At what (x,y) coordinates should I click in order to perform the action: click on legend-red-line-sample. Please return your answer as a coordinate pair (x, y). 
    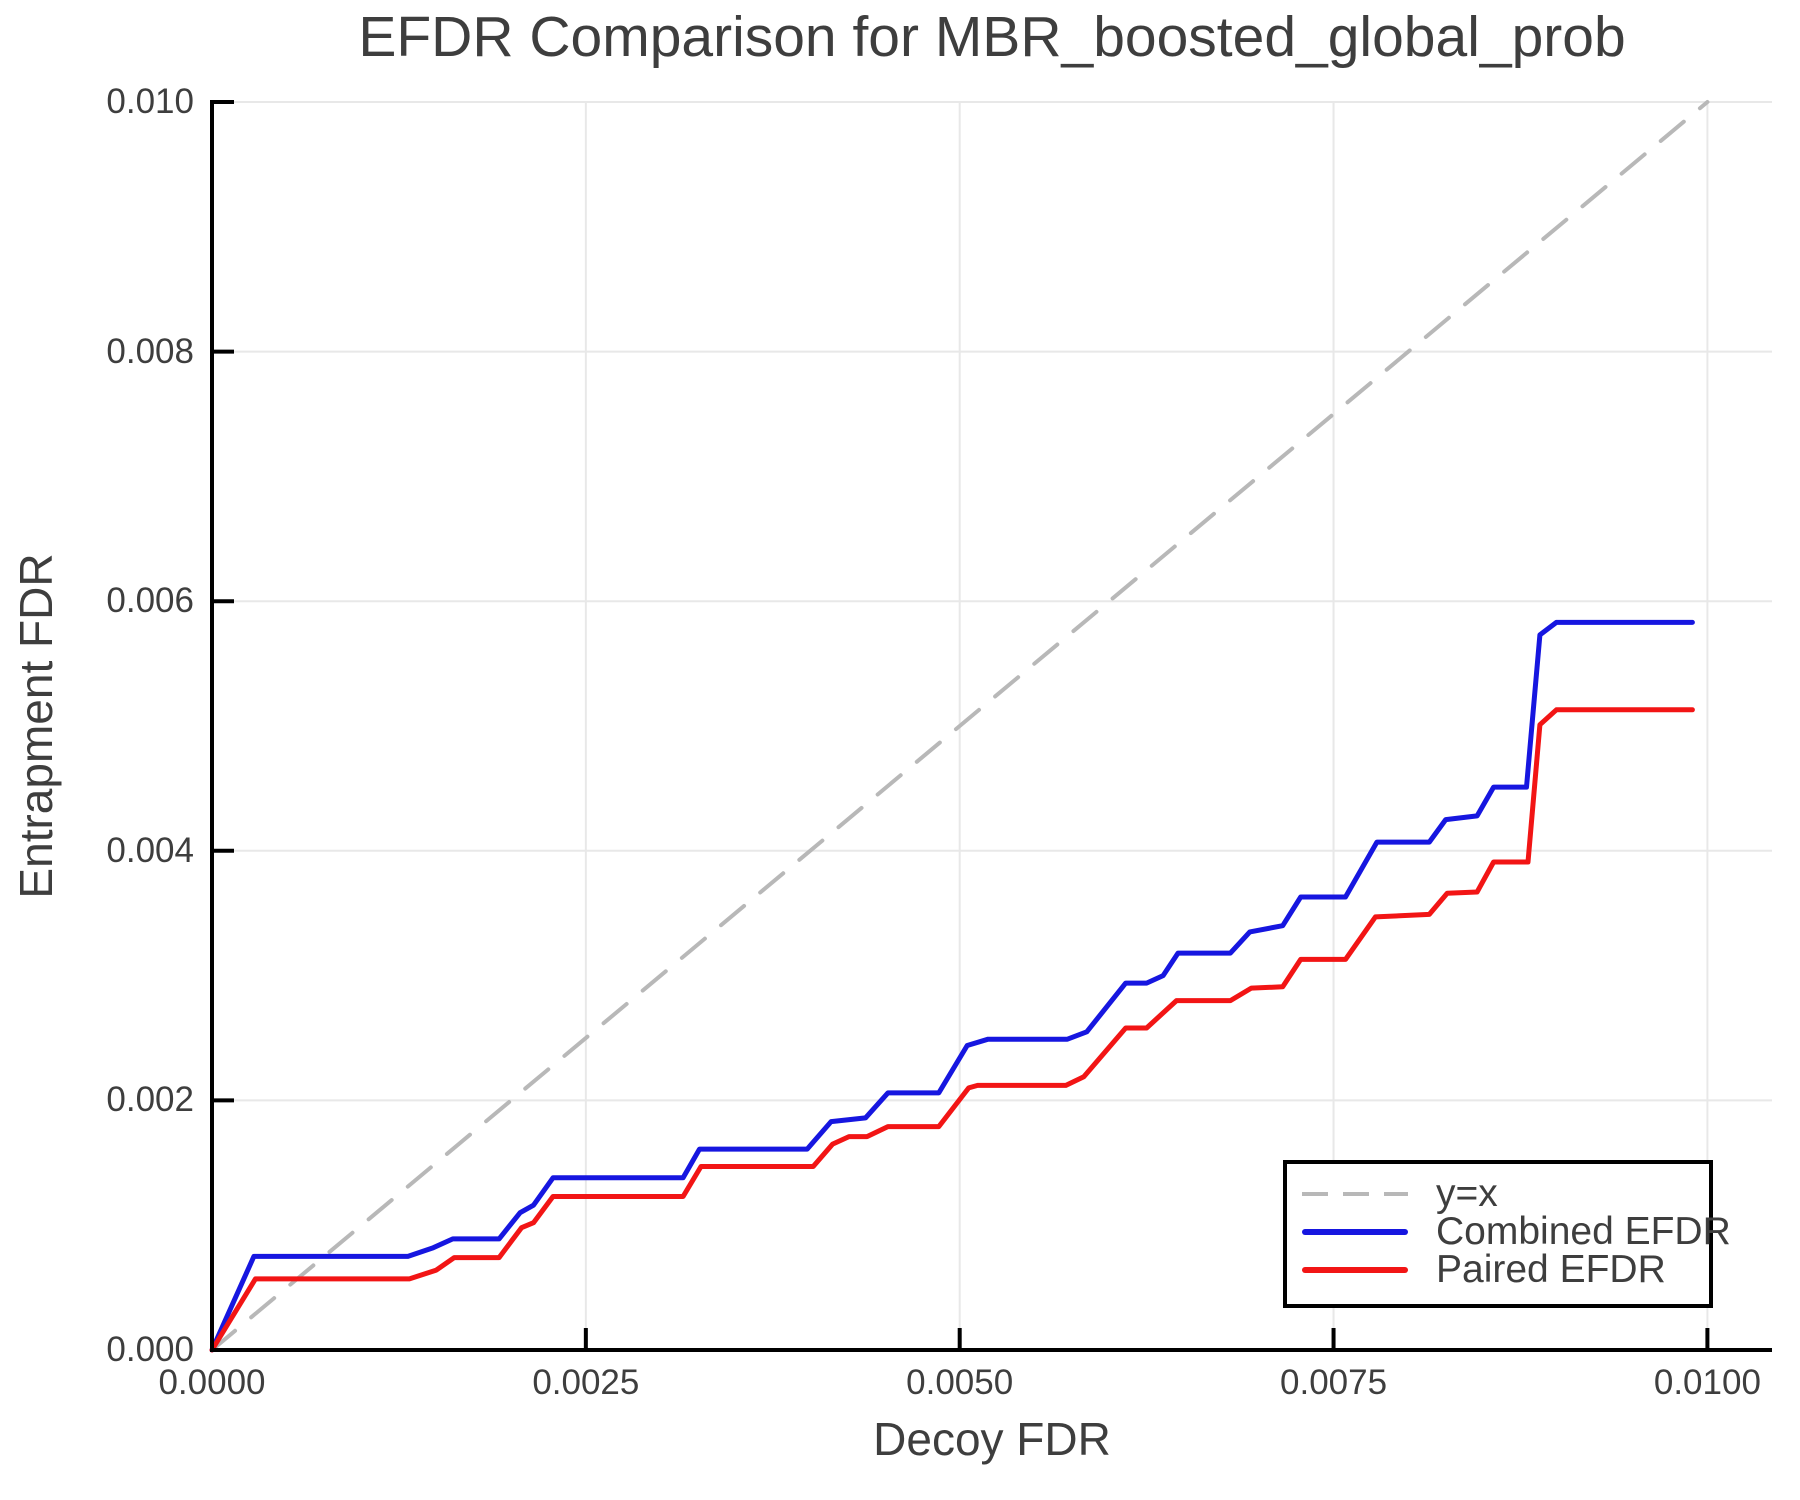
    Looking at the image, I should click on (1355, 1270).